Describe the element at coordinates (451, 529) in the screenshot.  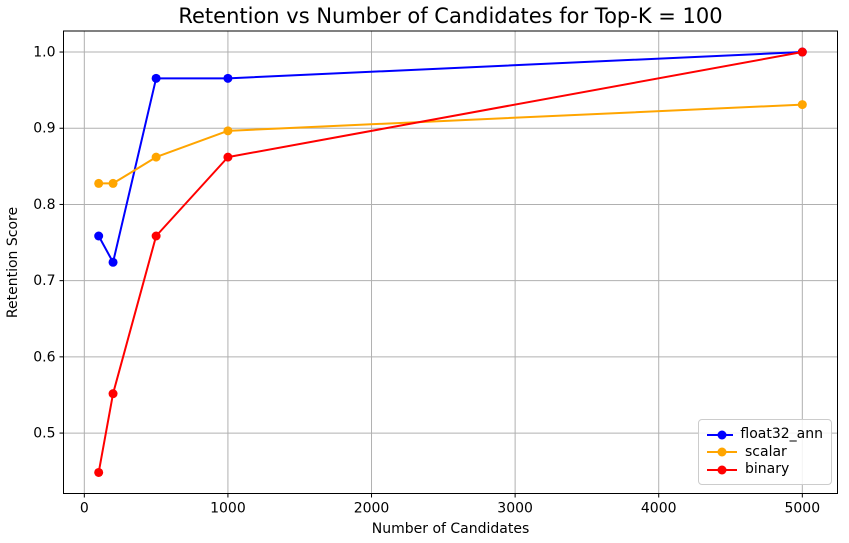
I see `x-axis-label: Number of Candidates` at that location.